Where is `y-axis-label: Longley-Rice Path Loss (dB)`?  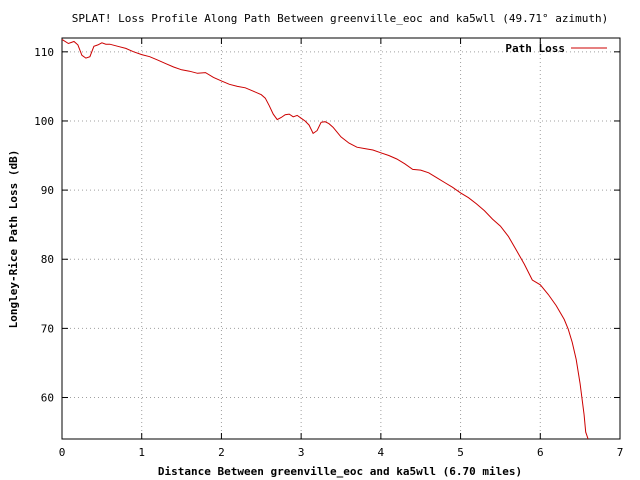 y-axis-label: Longley-Rice Path Loss (dB) is located at coordinates (13, 239).